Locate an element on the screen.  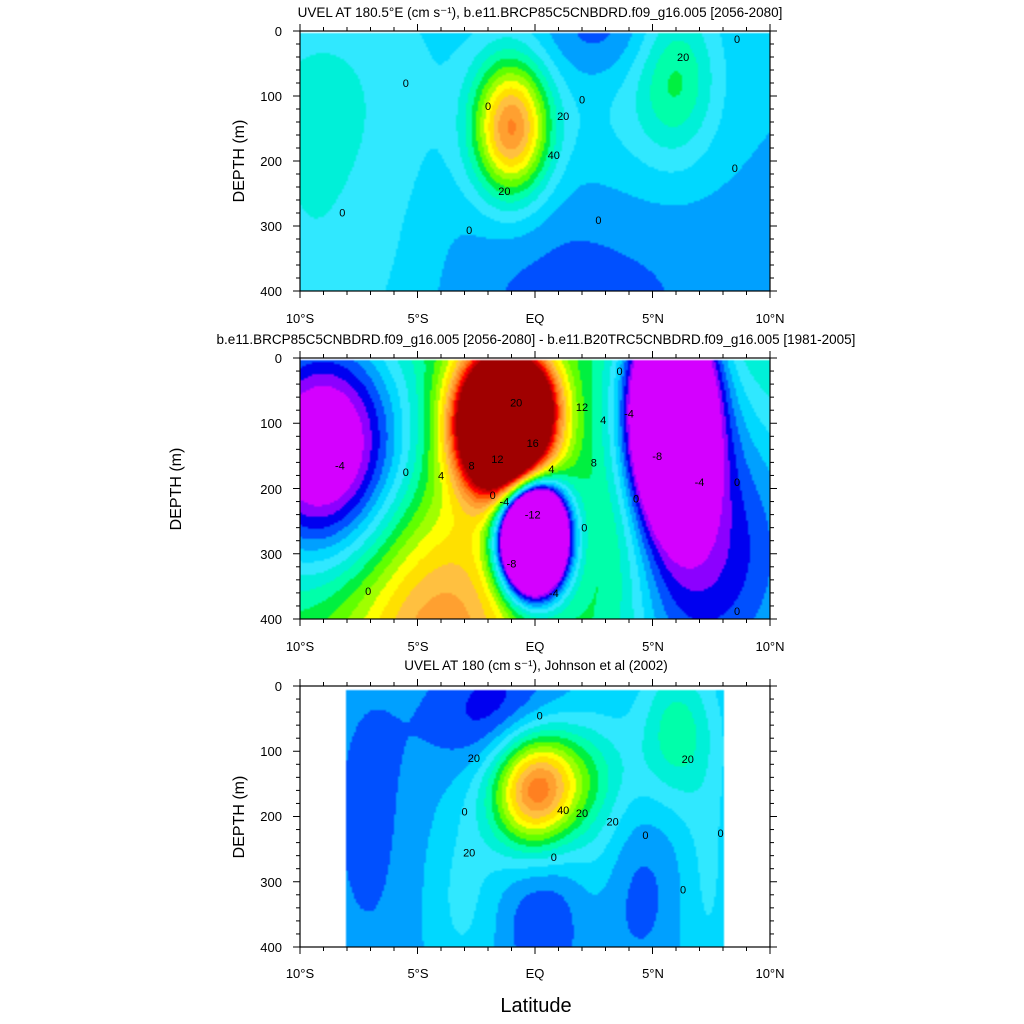
panel-1-contour-label-9: 0 is located at coordinates (598, 221).